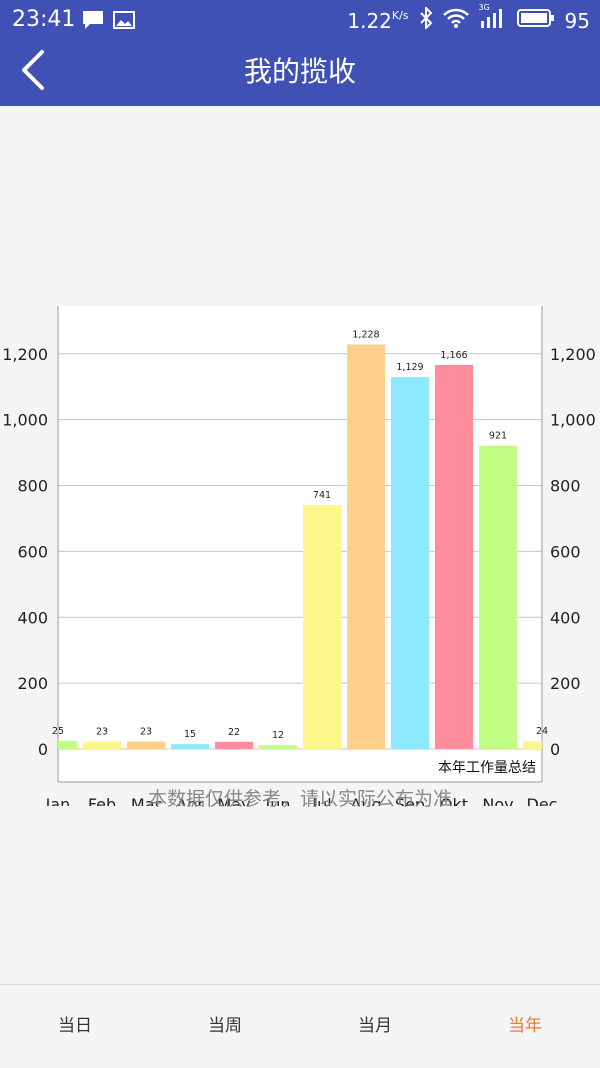 Image resolution: width=600 pixels, height=1068 pixels. What do you see at coordinates (542, 800) in the screenshot?
I see `x-tick-label: Dec` at bounding box center [542, 800].